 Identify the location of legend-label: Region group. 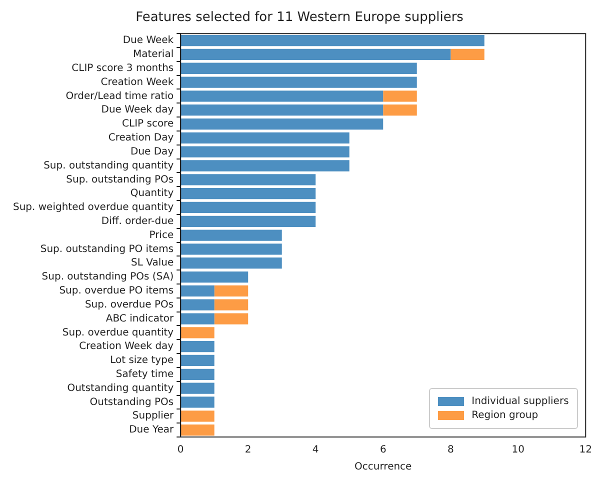
(505, 415).